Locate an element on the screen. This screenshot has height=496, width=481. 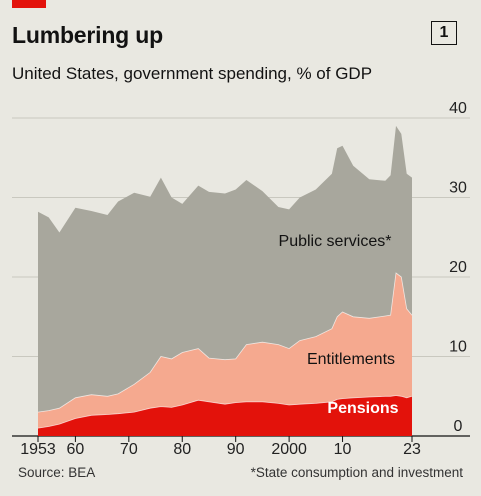
y-tick-label: 0 is located at coordinates (458, 426).